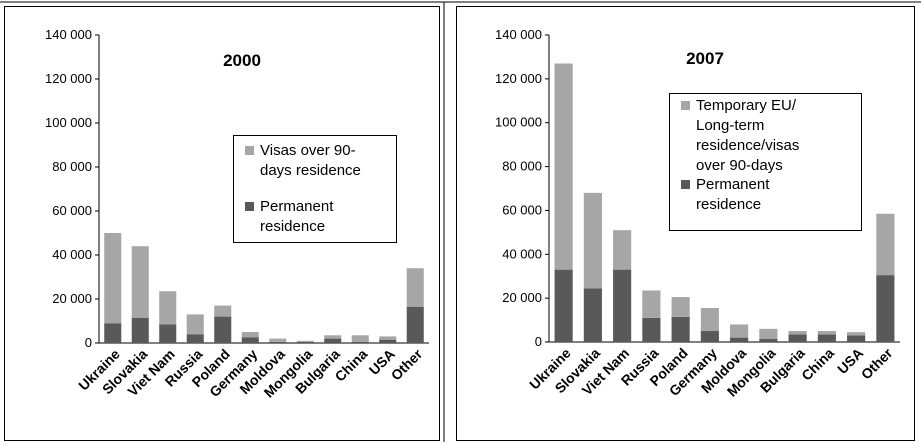 The height and width of the screenshot is (447, 921). What do you see at coordinates (746, 105) in the screenshot?
I see `legend-label: Temporary EU/` at bounding box center [746, 105].